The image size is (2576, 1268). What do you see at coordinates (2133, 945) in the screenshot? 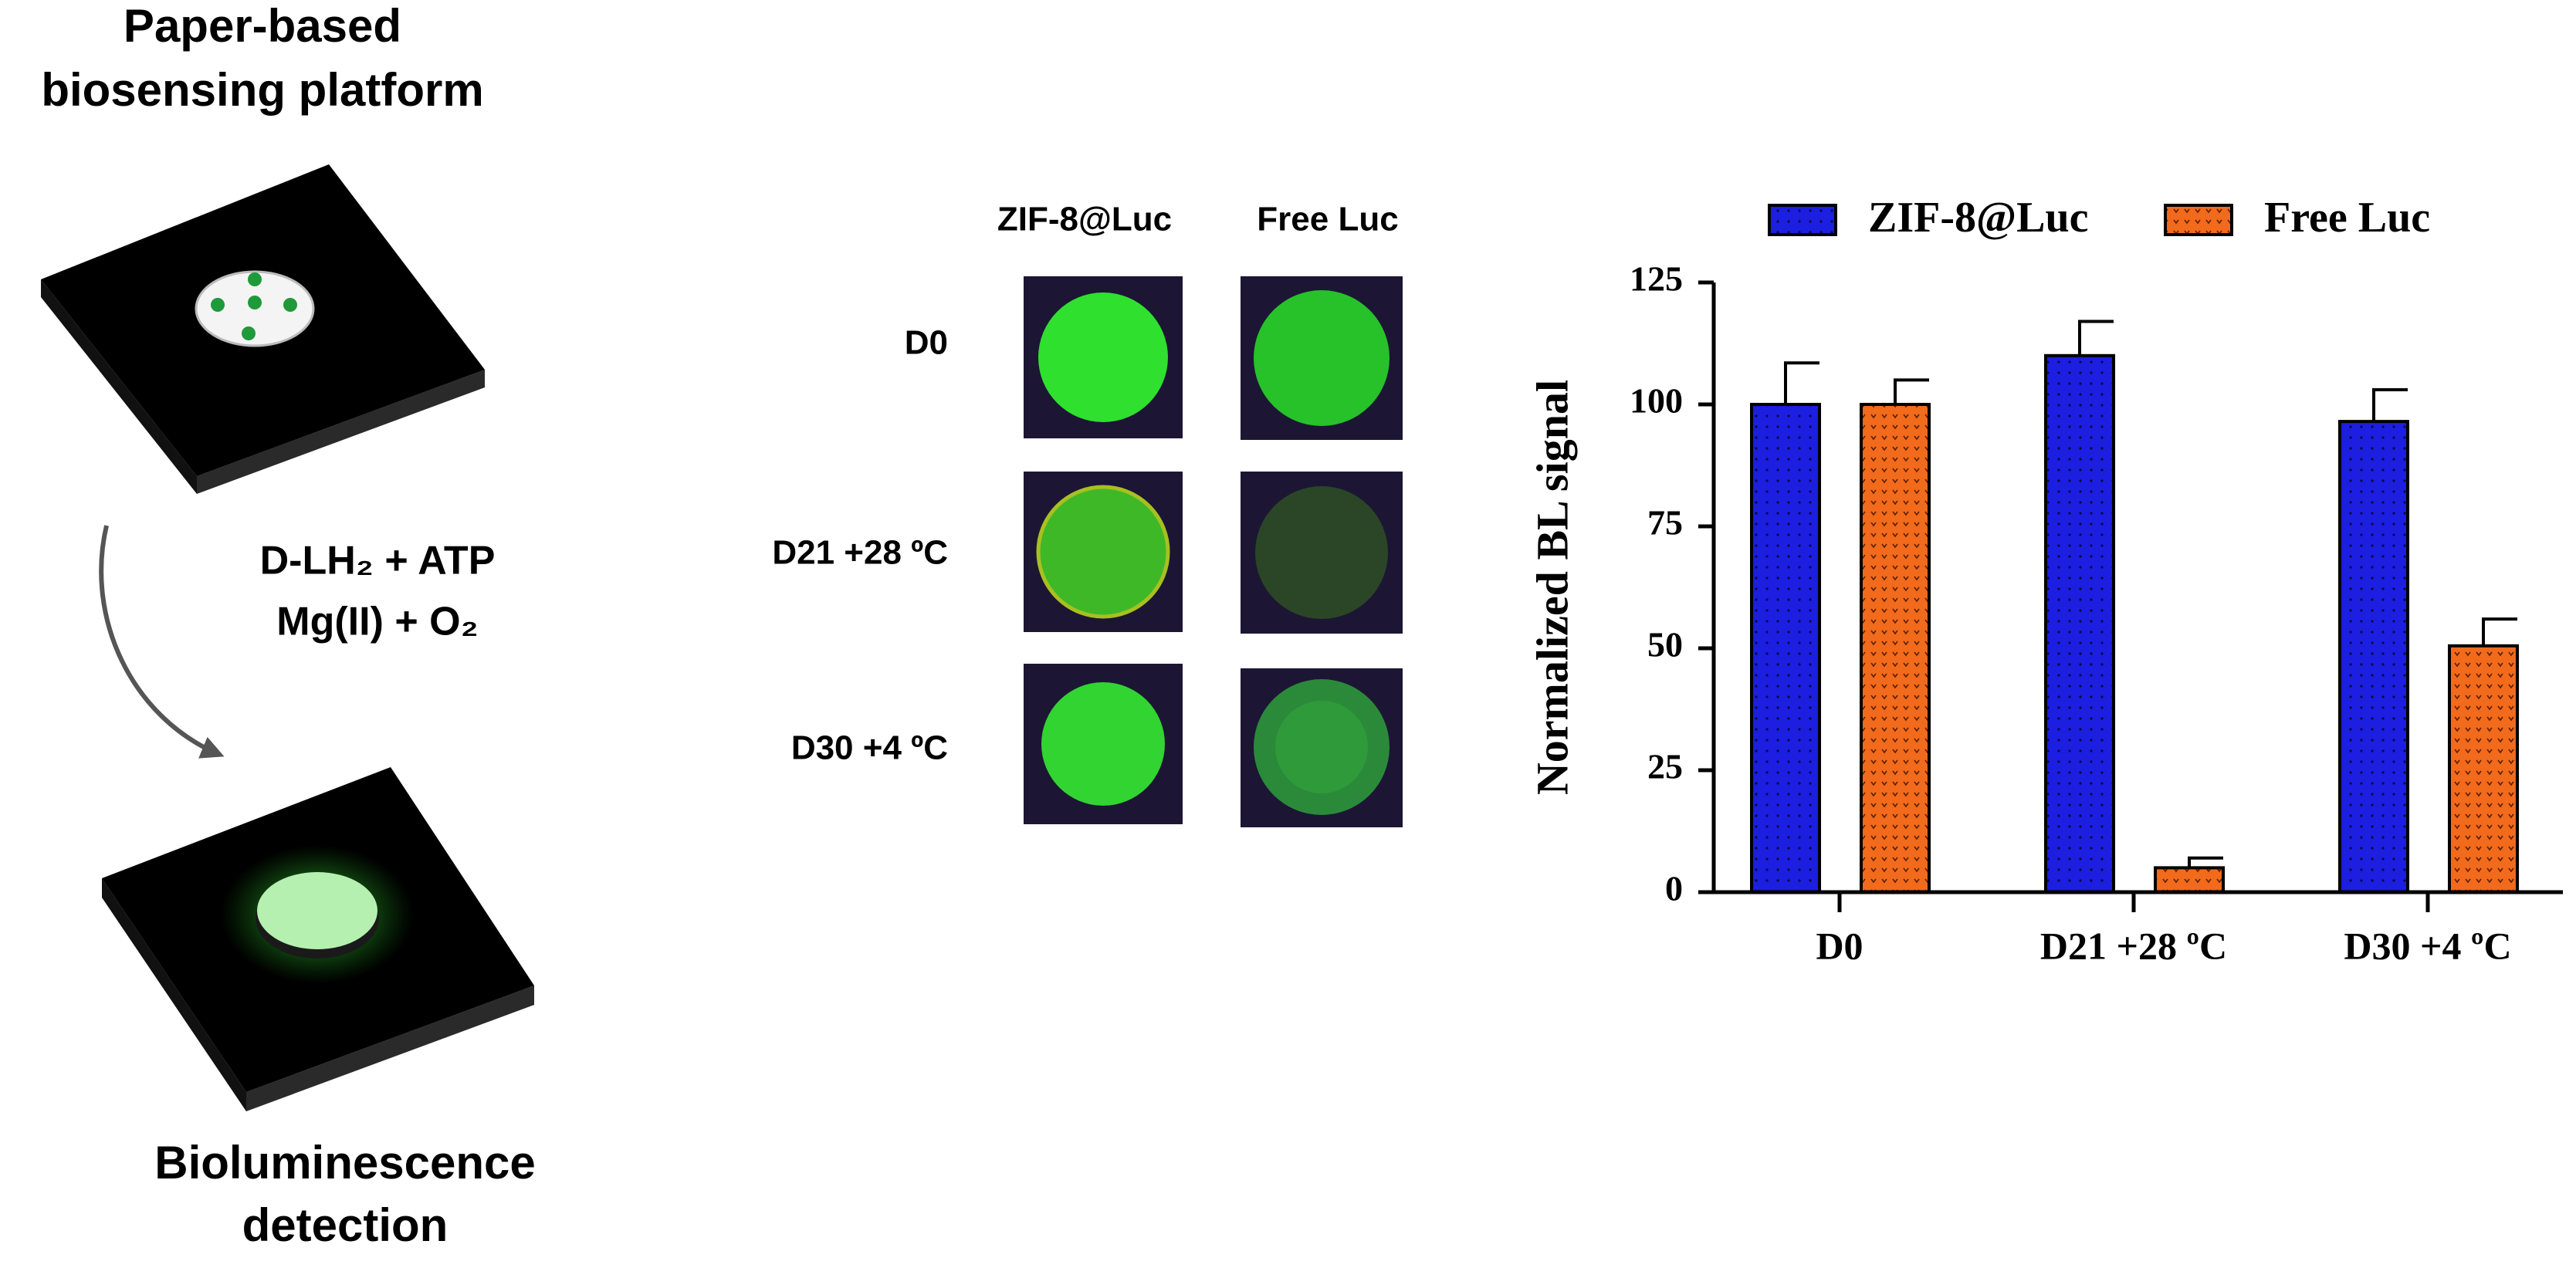
I see `x-tick-label: D21 +28 ºC` at bounding box center [2133, 945].